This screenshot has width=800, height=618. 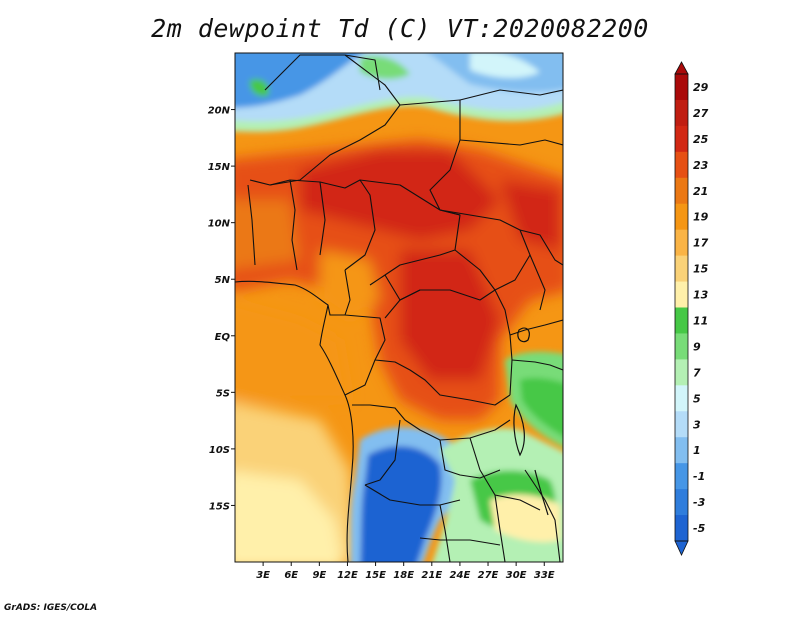 What do you see at coordinates (219, 167) in the screenshot?
I see `lat-tick-label: 15N` at bounding box center [219, 167].